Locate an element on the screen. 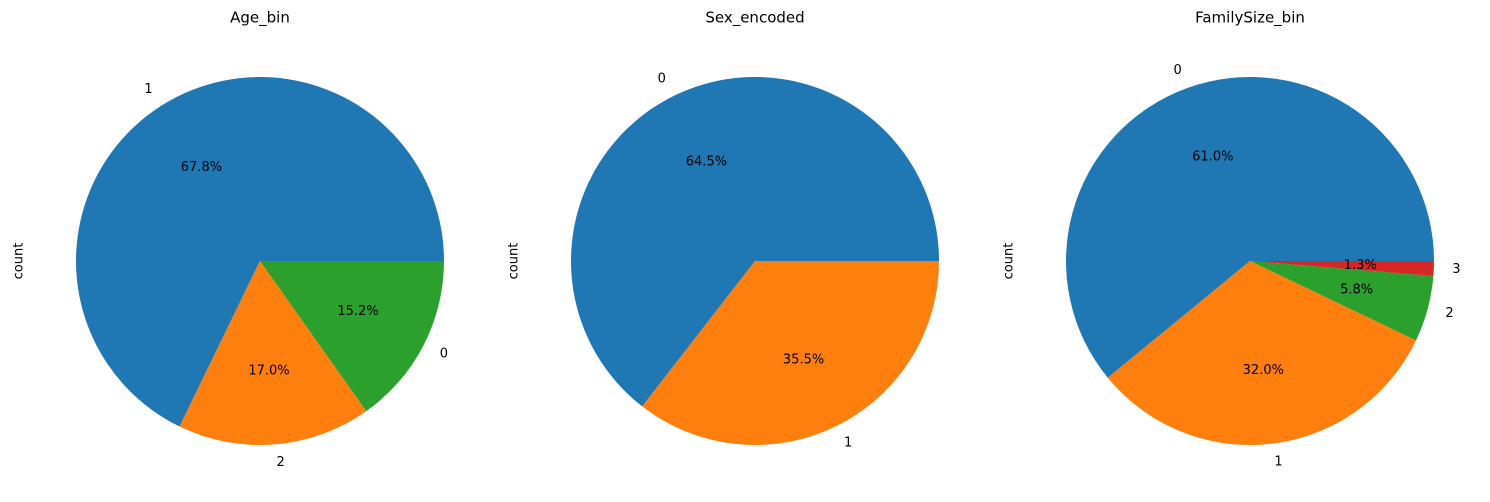 This screenshot has height=502, width=1490. value-label: 1.3% is located at coordinates (1360, 265).